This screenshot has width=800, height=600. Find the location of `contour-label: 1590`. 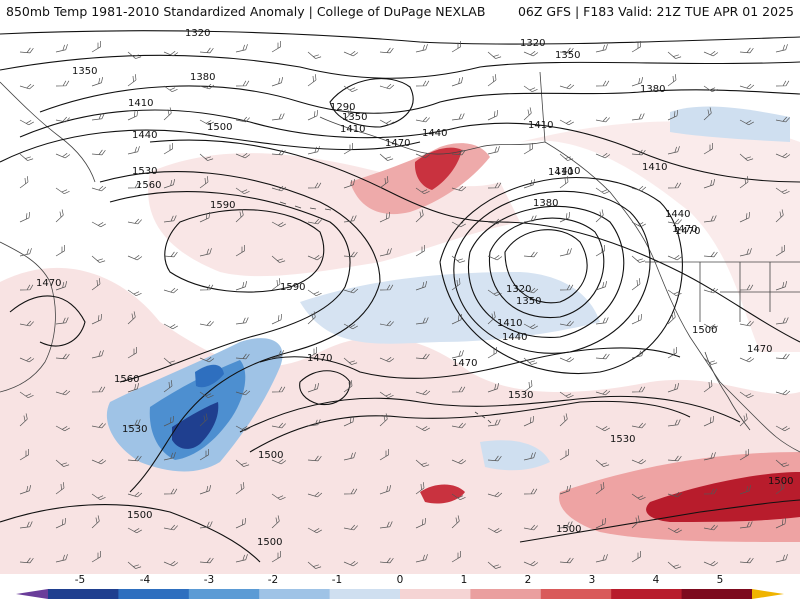

contour-label: 1590 is located at coordinates (222, 205).